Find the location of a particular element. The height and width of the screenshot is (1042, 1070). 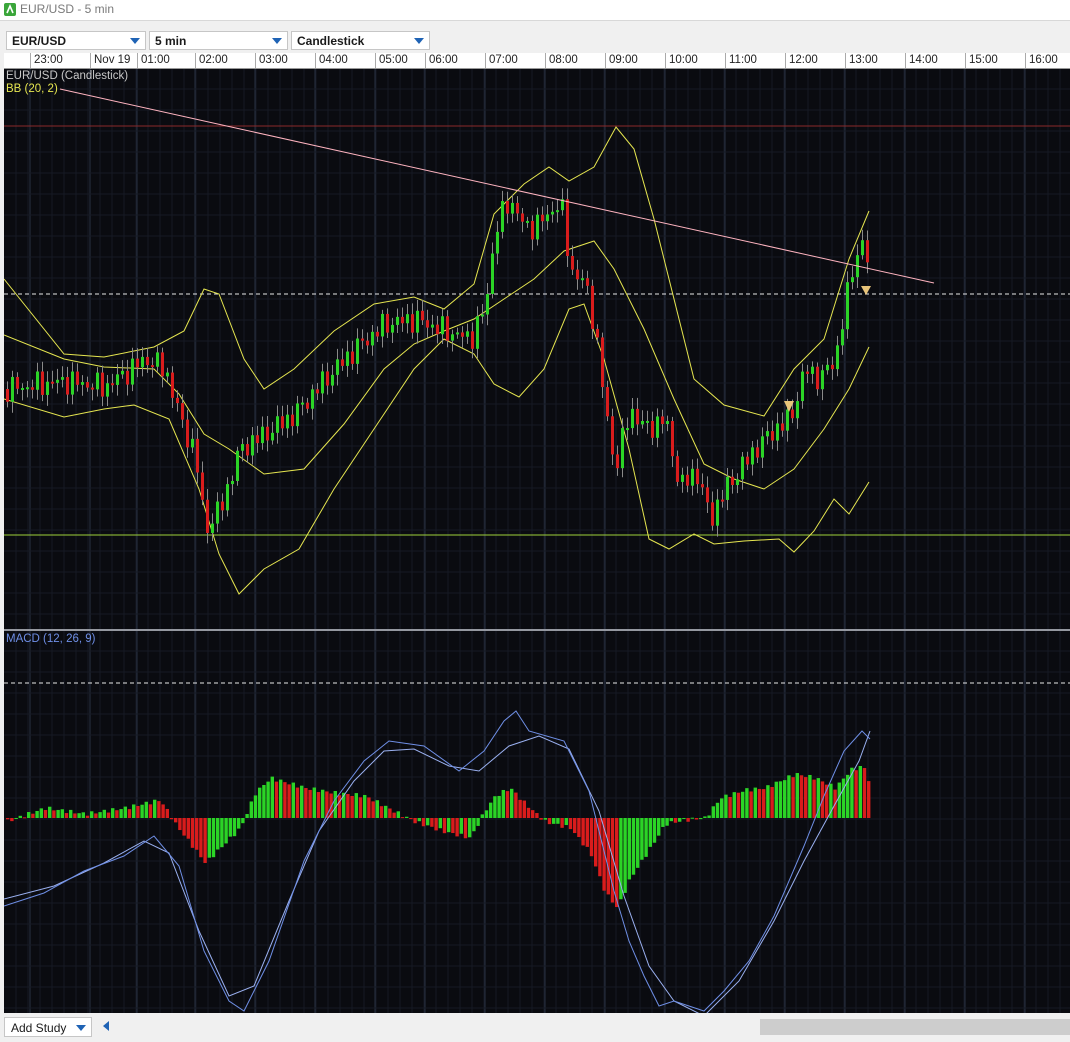

time-axis-label: 15:00 is located at coordinates (995, 60).